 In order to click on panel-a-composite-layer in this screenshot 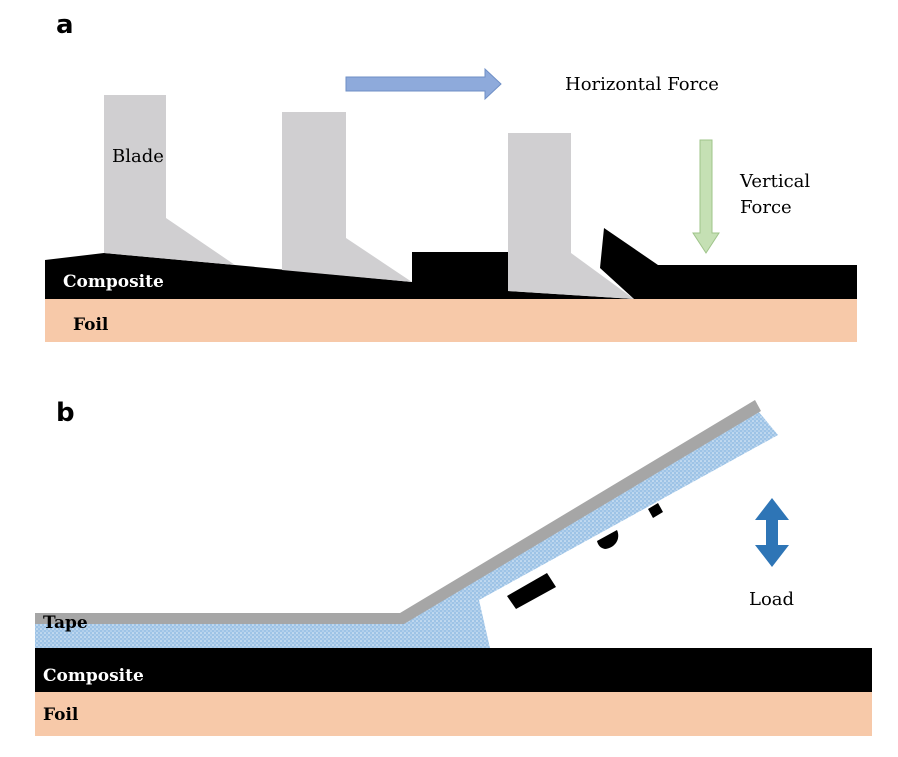, I will do `click(451, 263)`.